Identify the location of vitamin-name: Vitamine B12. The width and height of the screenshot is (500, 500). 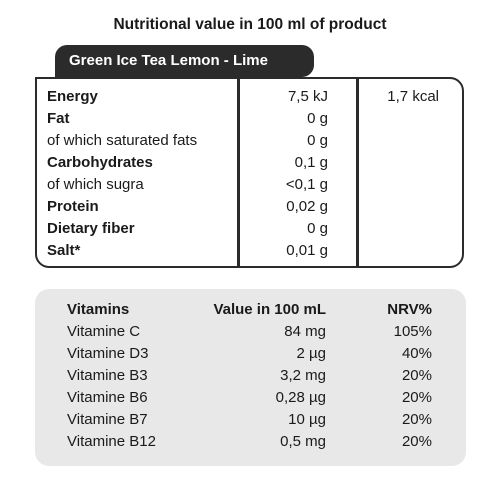
(111, 441).